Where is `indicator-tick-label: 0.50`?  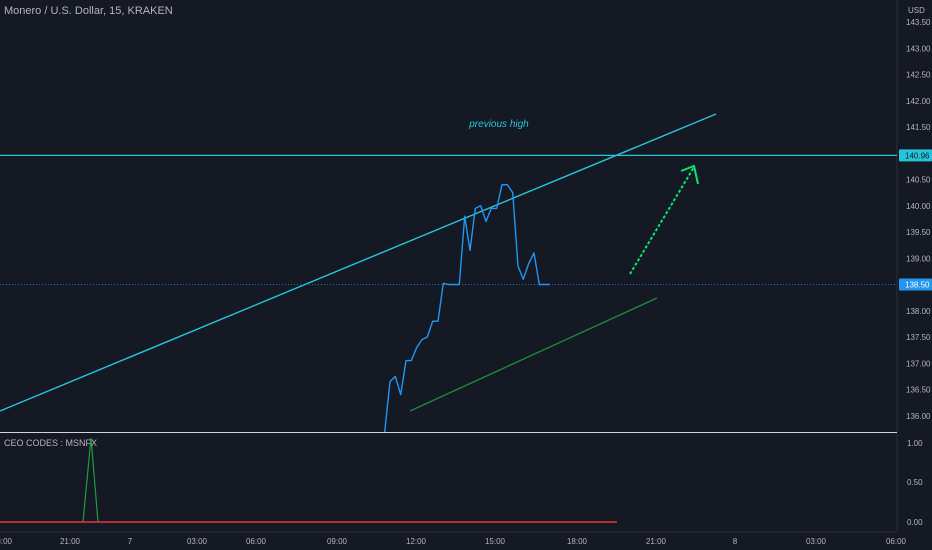
indicator-tick-label: 0.50 is located at coordinates (915, 482).